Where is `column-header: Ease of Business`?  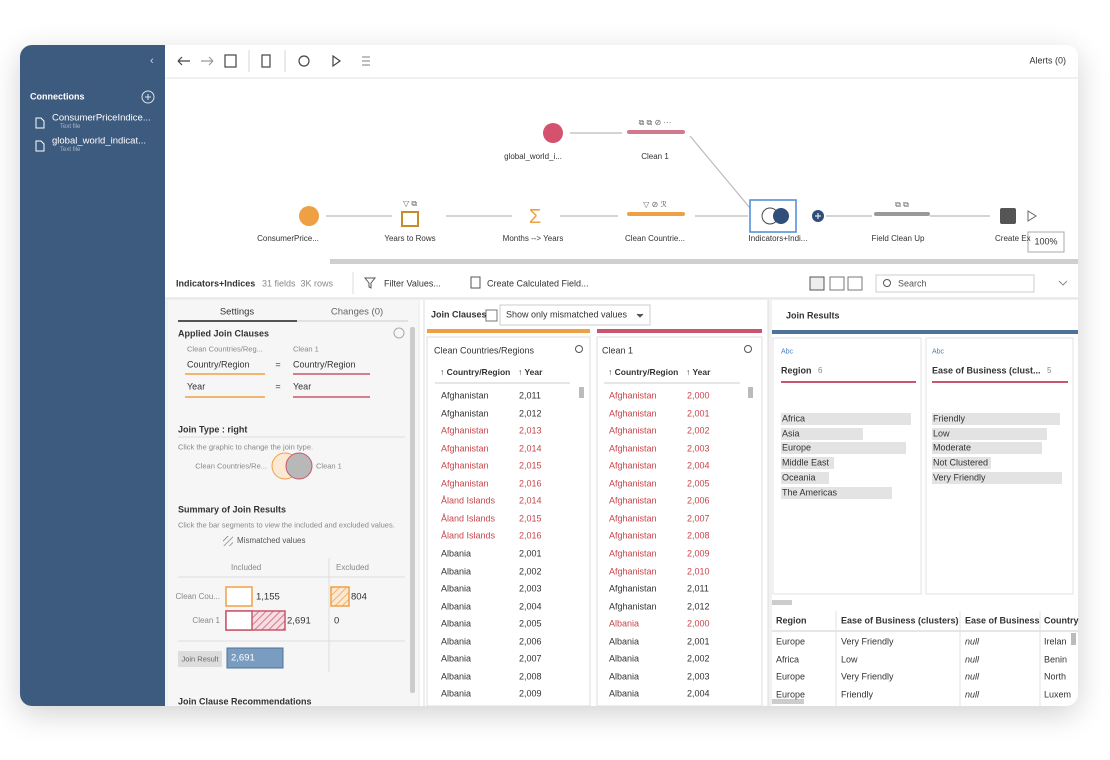 column-header: Ease of Business is located at coordinates (1002, 620).